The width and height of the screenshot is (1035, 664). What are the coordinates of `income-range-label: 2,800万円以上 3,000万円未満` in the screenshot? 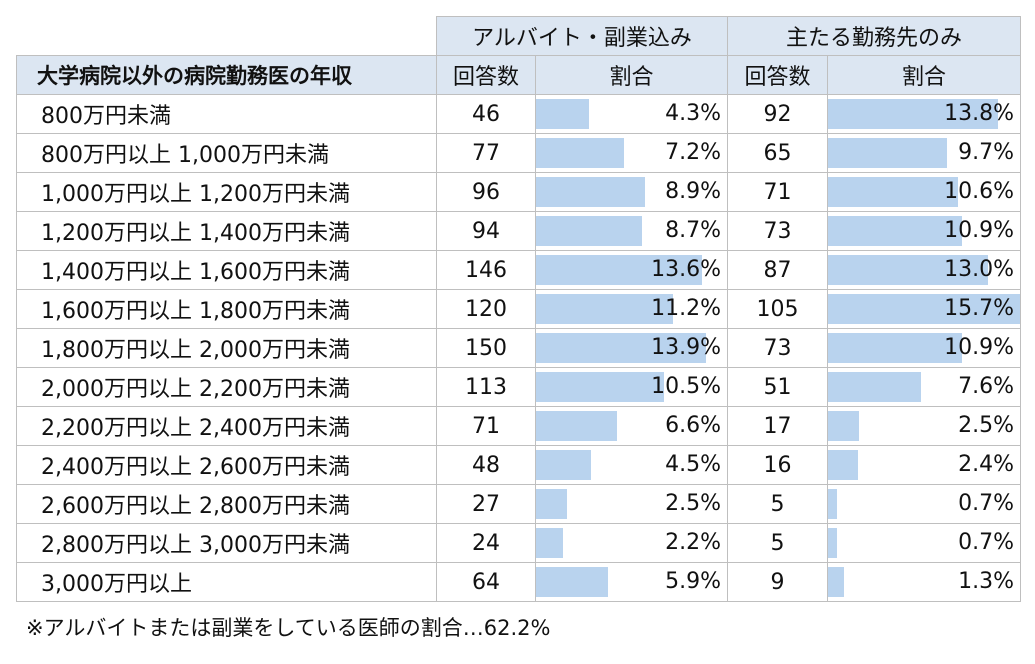 It's located at (226, 543).